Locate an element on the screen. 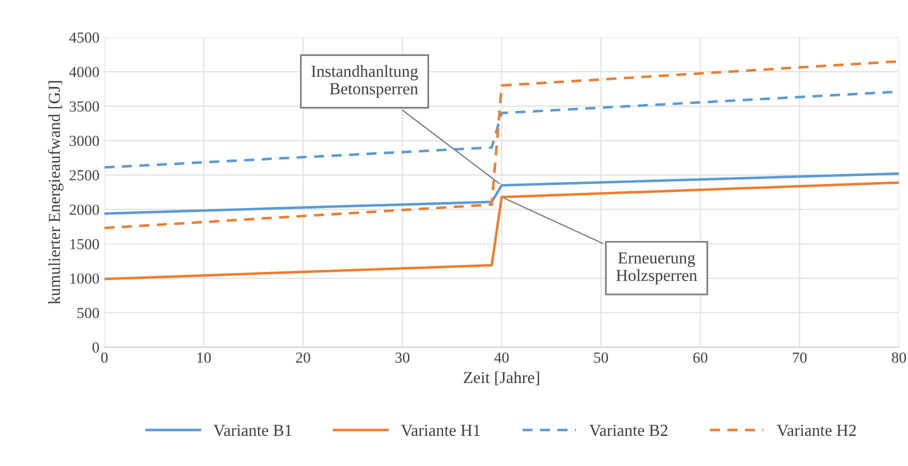 This screenshot has width=908, height=466. legend-label: Variante H1 is located at coordinates (440, 430).